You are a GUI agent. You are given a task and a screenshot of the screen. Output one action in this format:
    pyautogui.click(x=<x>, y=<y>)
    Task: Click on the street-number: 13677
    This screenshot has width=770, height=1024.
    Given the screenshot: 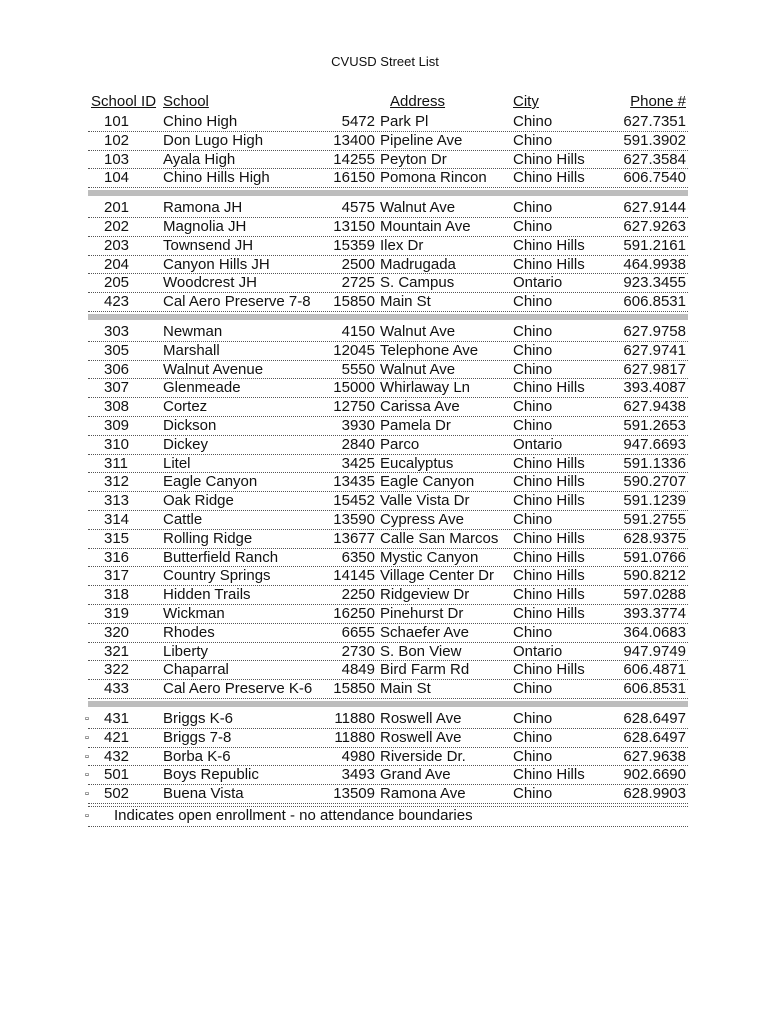 What is the action you would take?
    pyautogui.click(x=354, y=538)
    